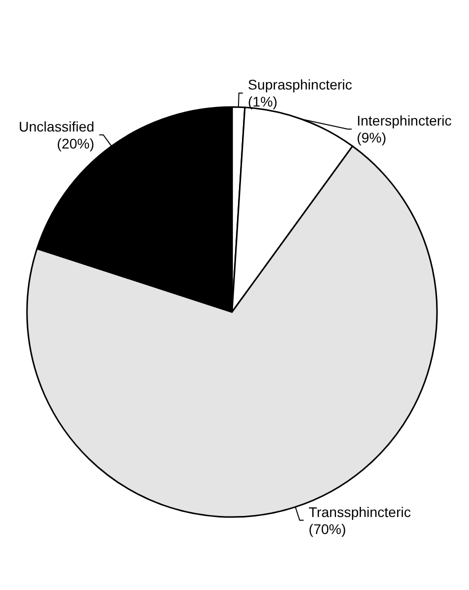 The height and width of the screenshot is (590, 469). Describe the element at coordinates (75, 143) in the screenshot. I see `data-label: (20%)` at that location.